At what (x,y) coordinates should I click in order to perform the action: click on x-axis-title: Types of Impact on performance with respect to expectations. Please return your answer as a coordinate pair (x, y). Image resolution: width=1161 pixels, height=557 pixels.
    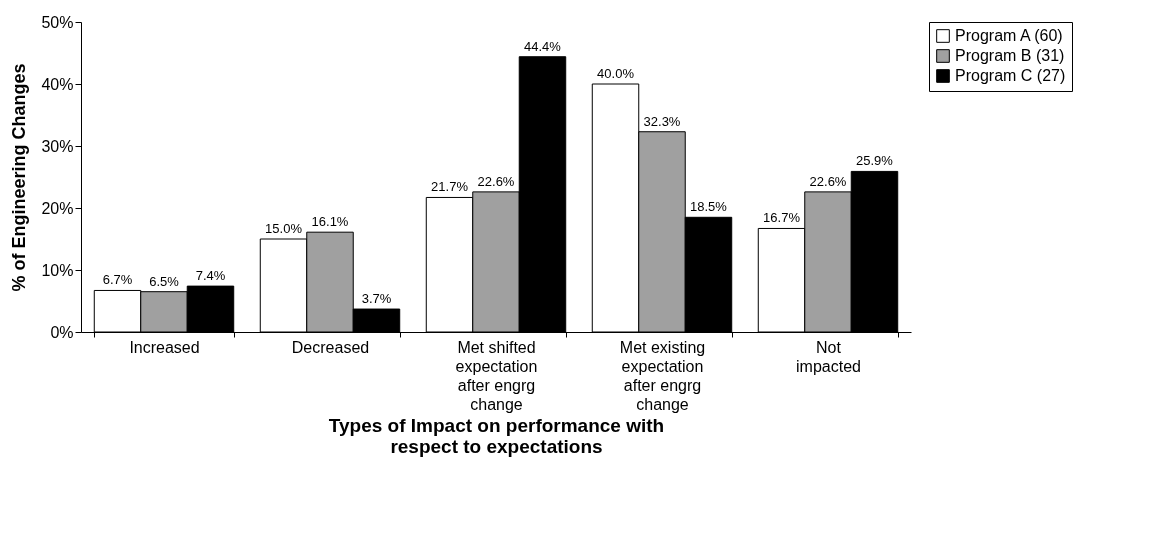
    Looking at the image, I should click on (496, 435).